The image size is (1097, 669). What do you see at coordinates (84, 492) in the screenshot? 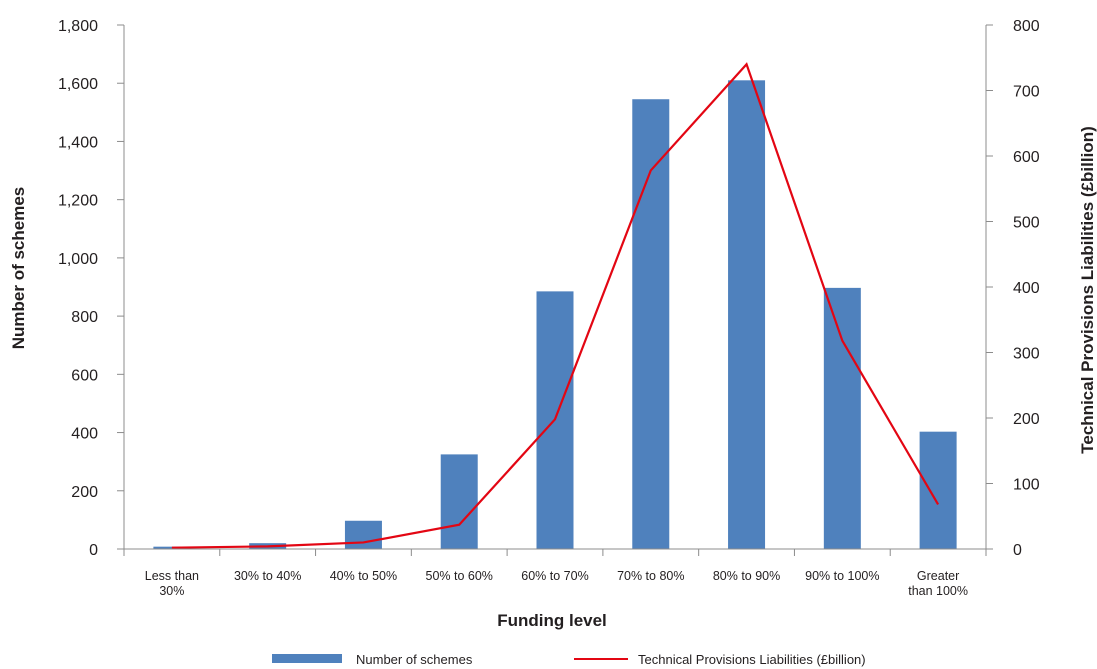
I see `left-axis-tick-label: 200` at bounding box center [84, 492].